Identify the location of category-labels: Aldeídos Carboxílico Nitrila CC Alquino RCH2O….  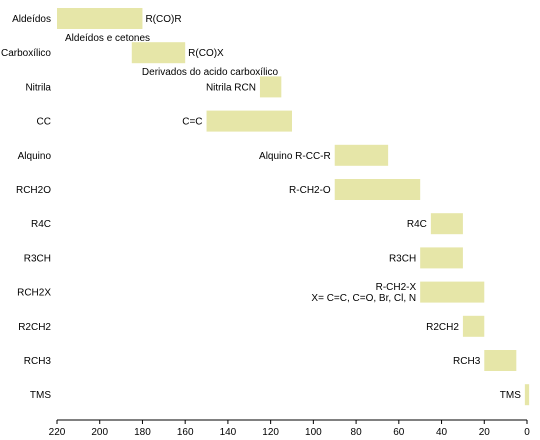
(26, 207).